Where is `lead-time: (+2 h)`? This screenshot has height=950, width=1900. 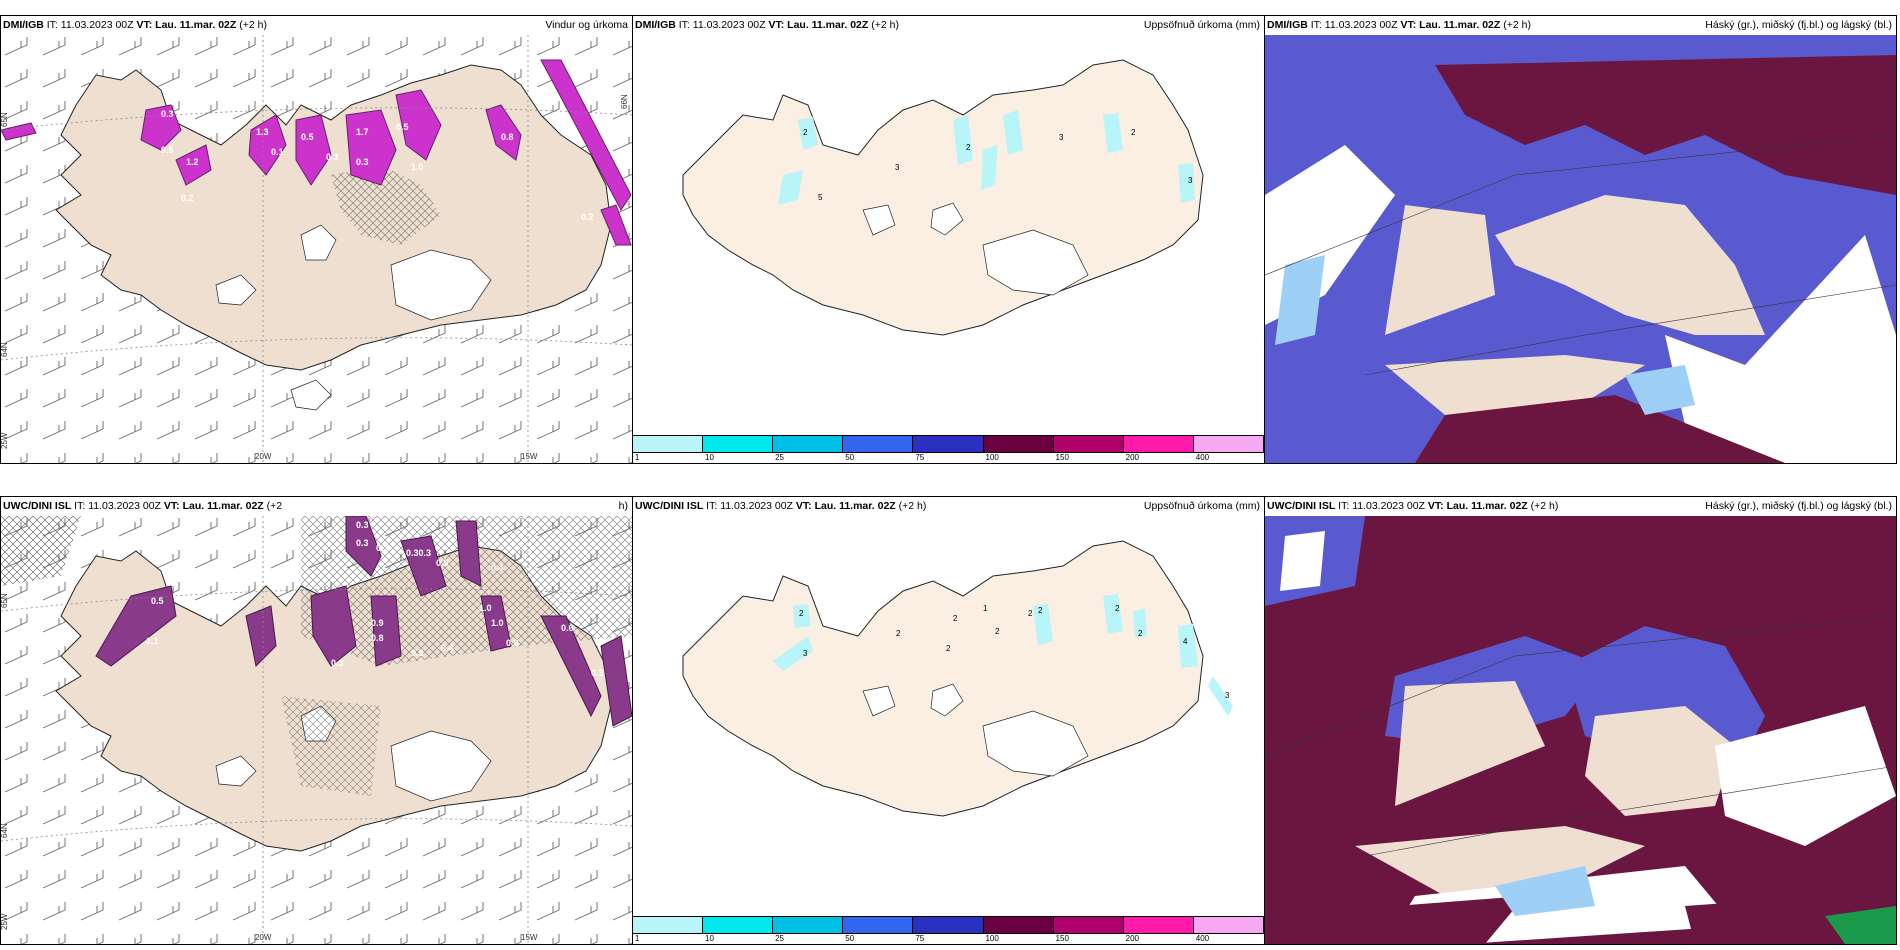 lead-time: (+2 h) is located at coordinates (1517, 25).